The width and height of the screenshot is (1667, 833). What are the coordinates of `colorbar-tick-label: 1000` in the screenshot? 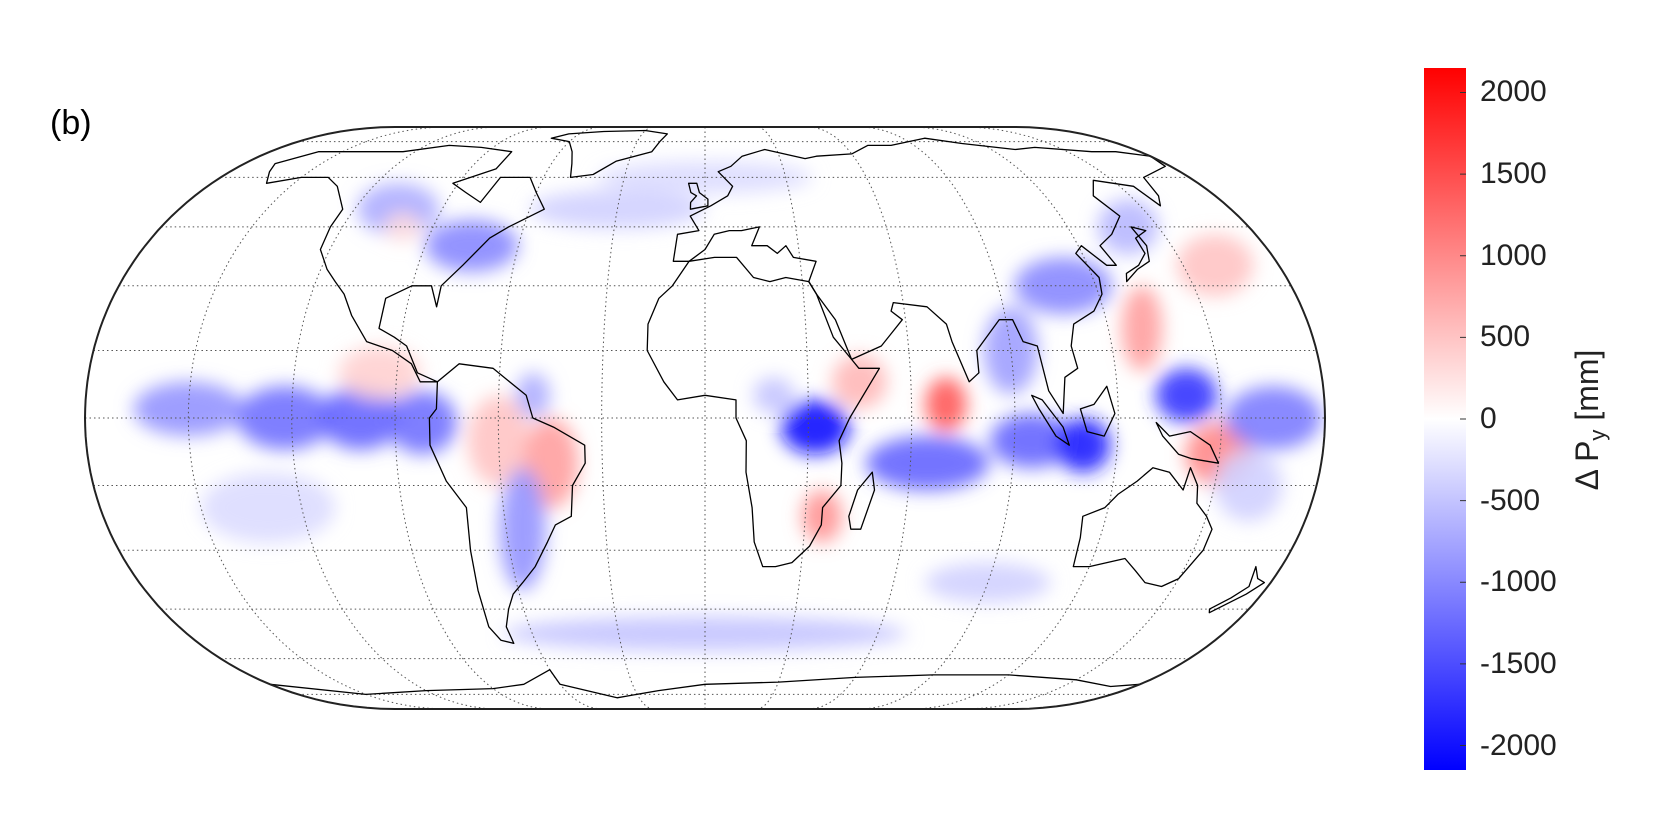 It's located at (1513, 255).